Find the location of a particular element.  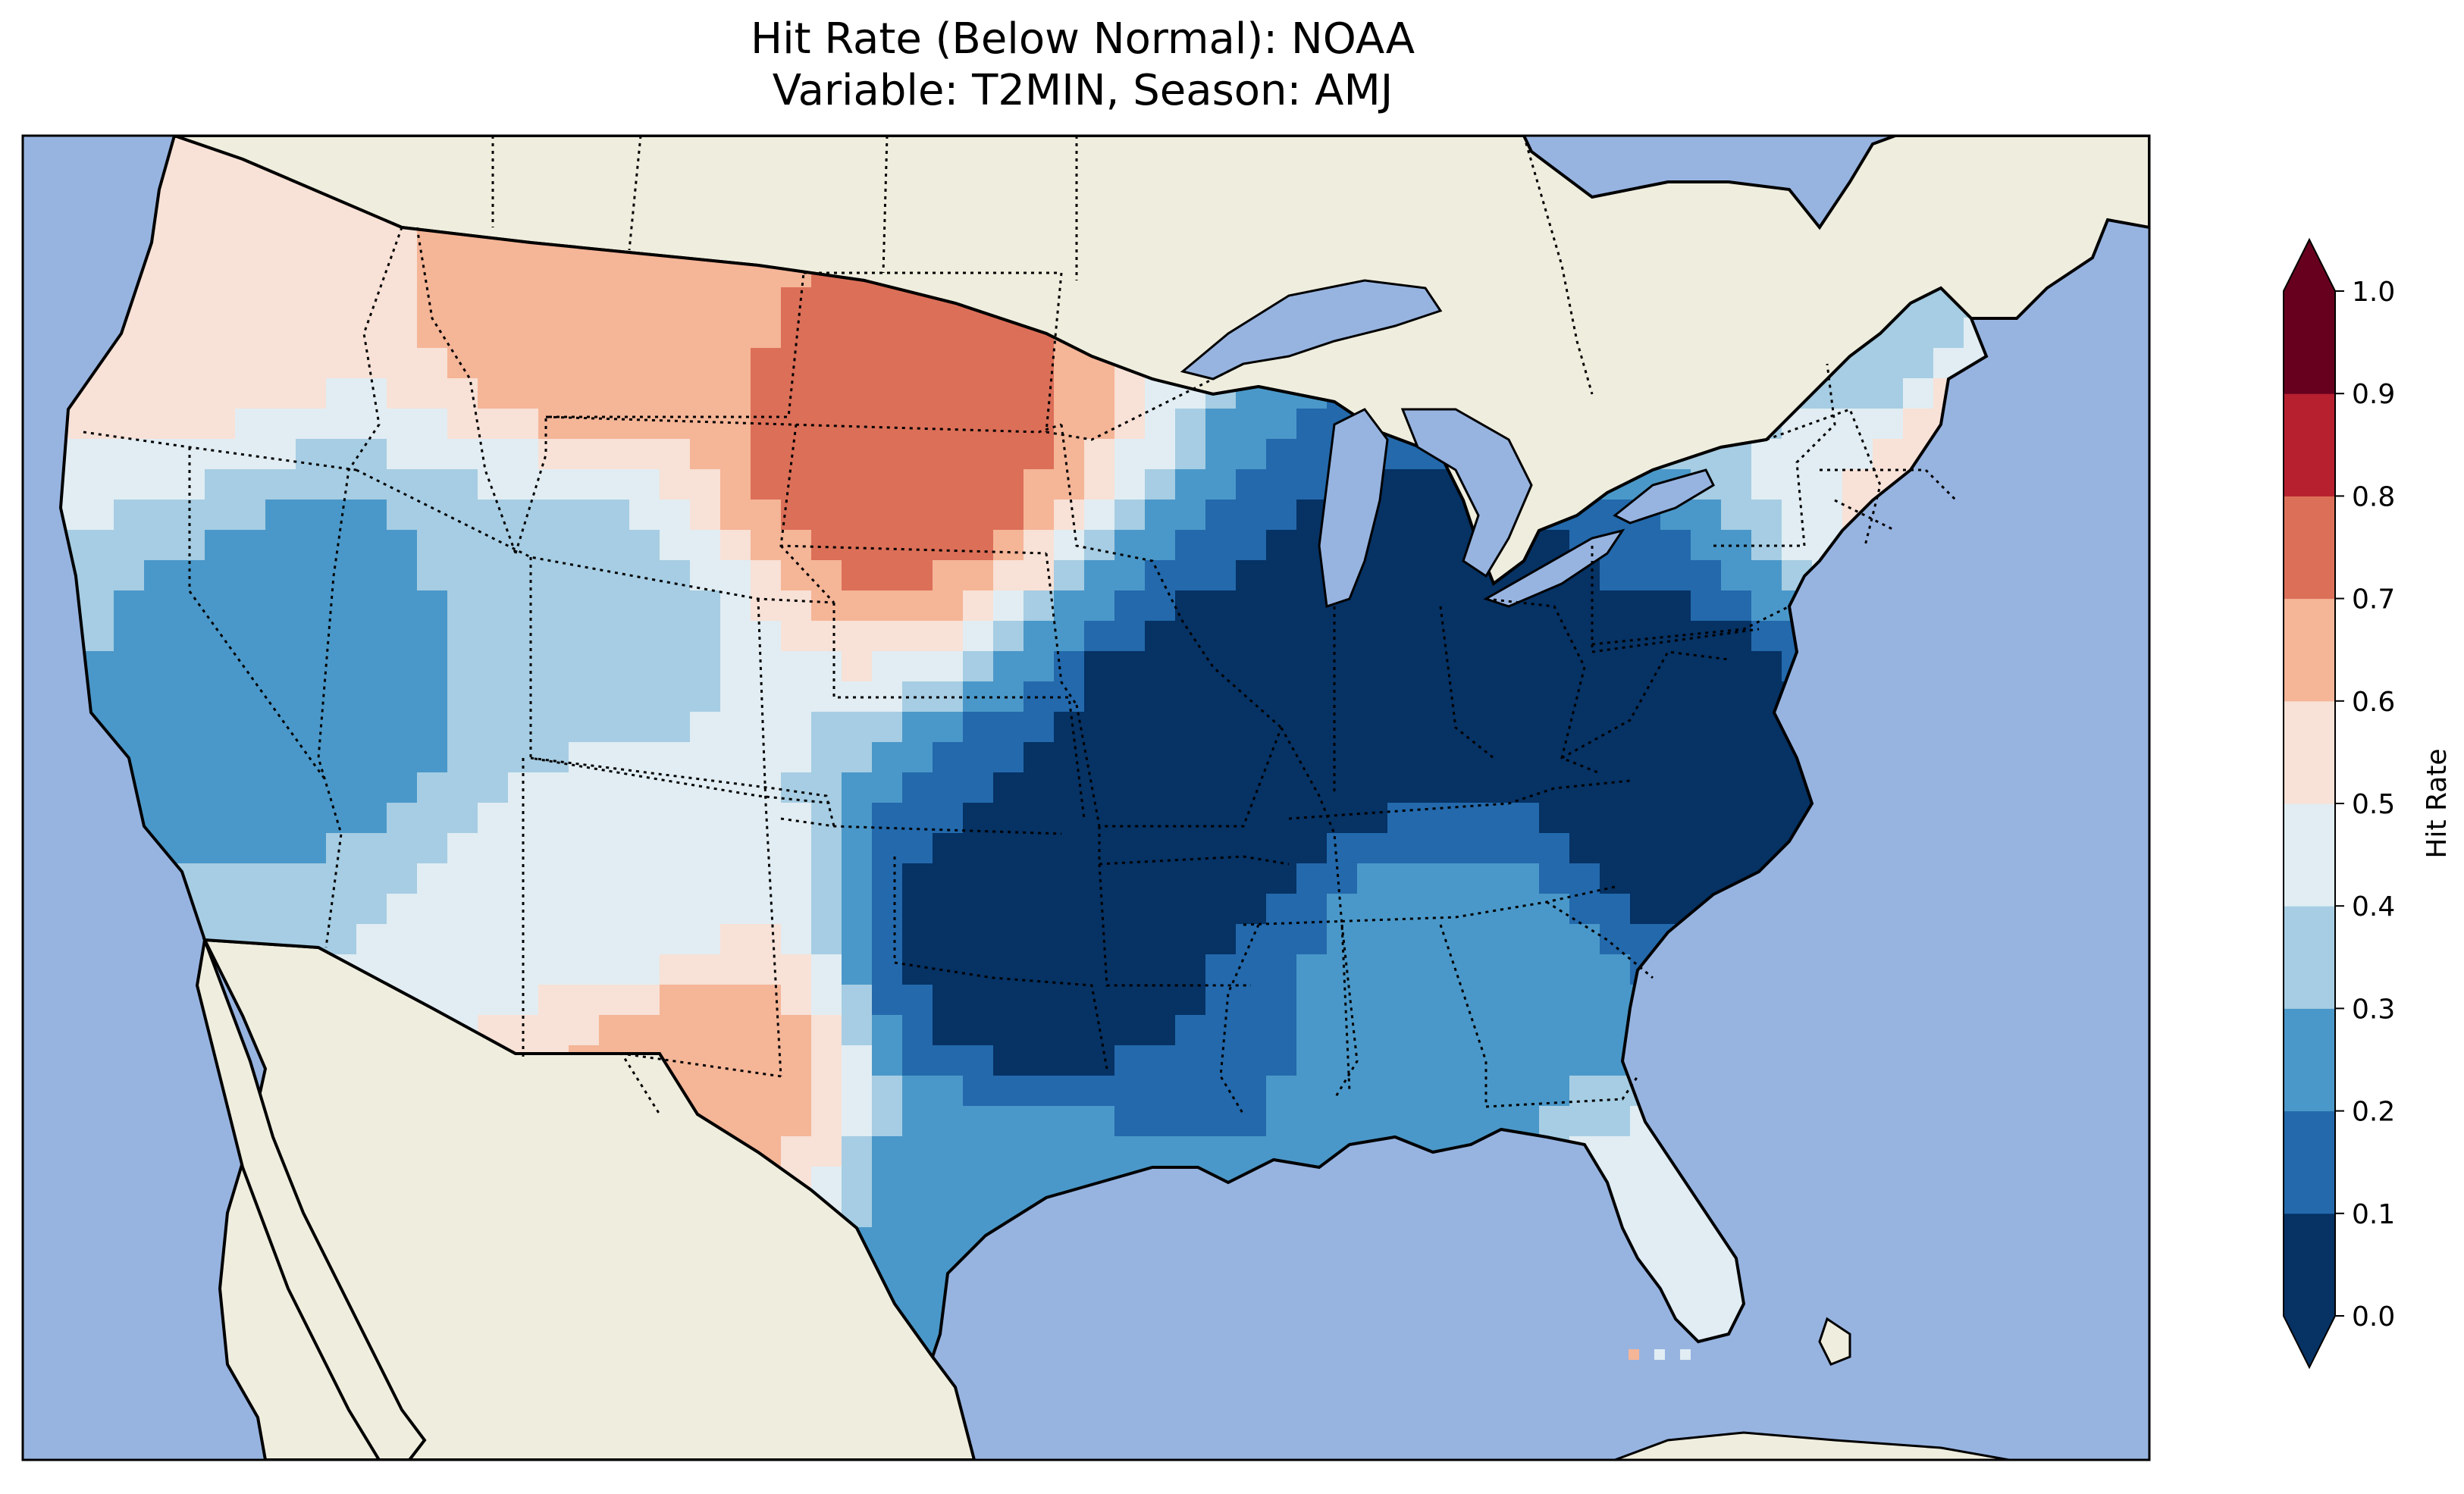

lake-michigan is located at coordinates (1354, 508).